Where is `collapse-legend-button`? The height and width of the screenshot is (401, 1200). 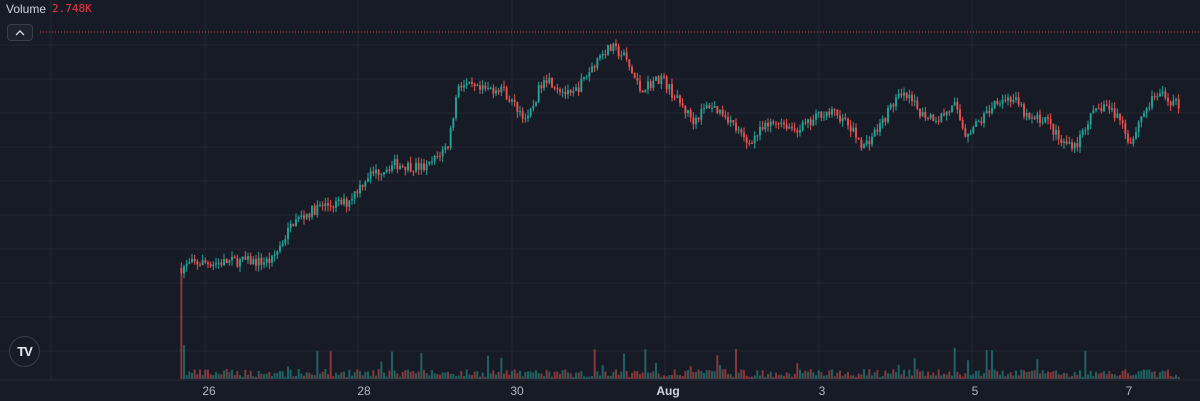
collapse-legend-button is located at coordinates (20, 32).